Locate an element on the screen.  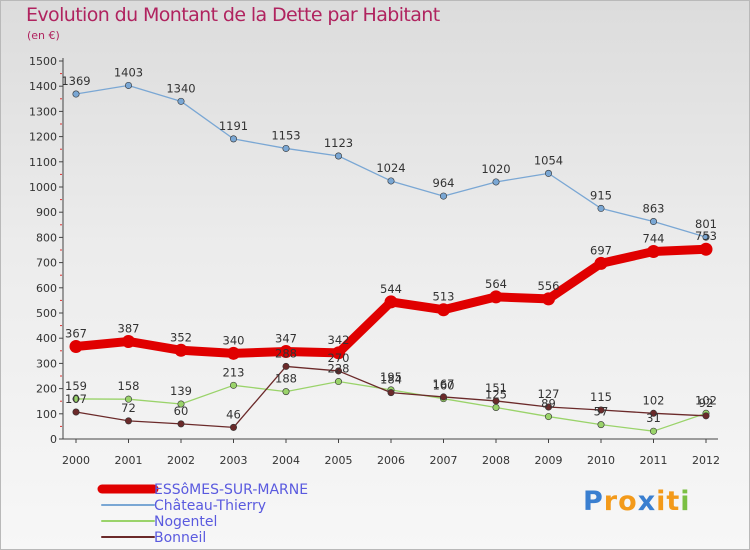
legend-label: Bonneil is located at coordinates (180, 538).